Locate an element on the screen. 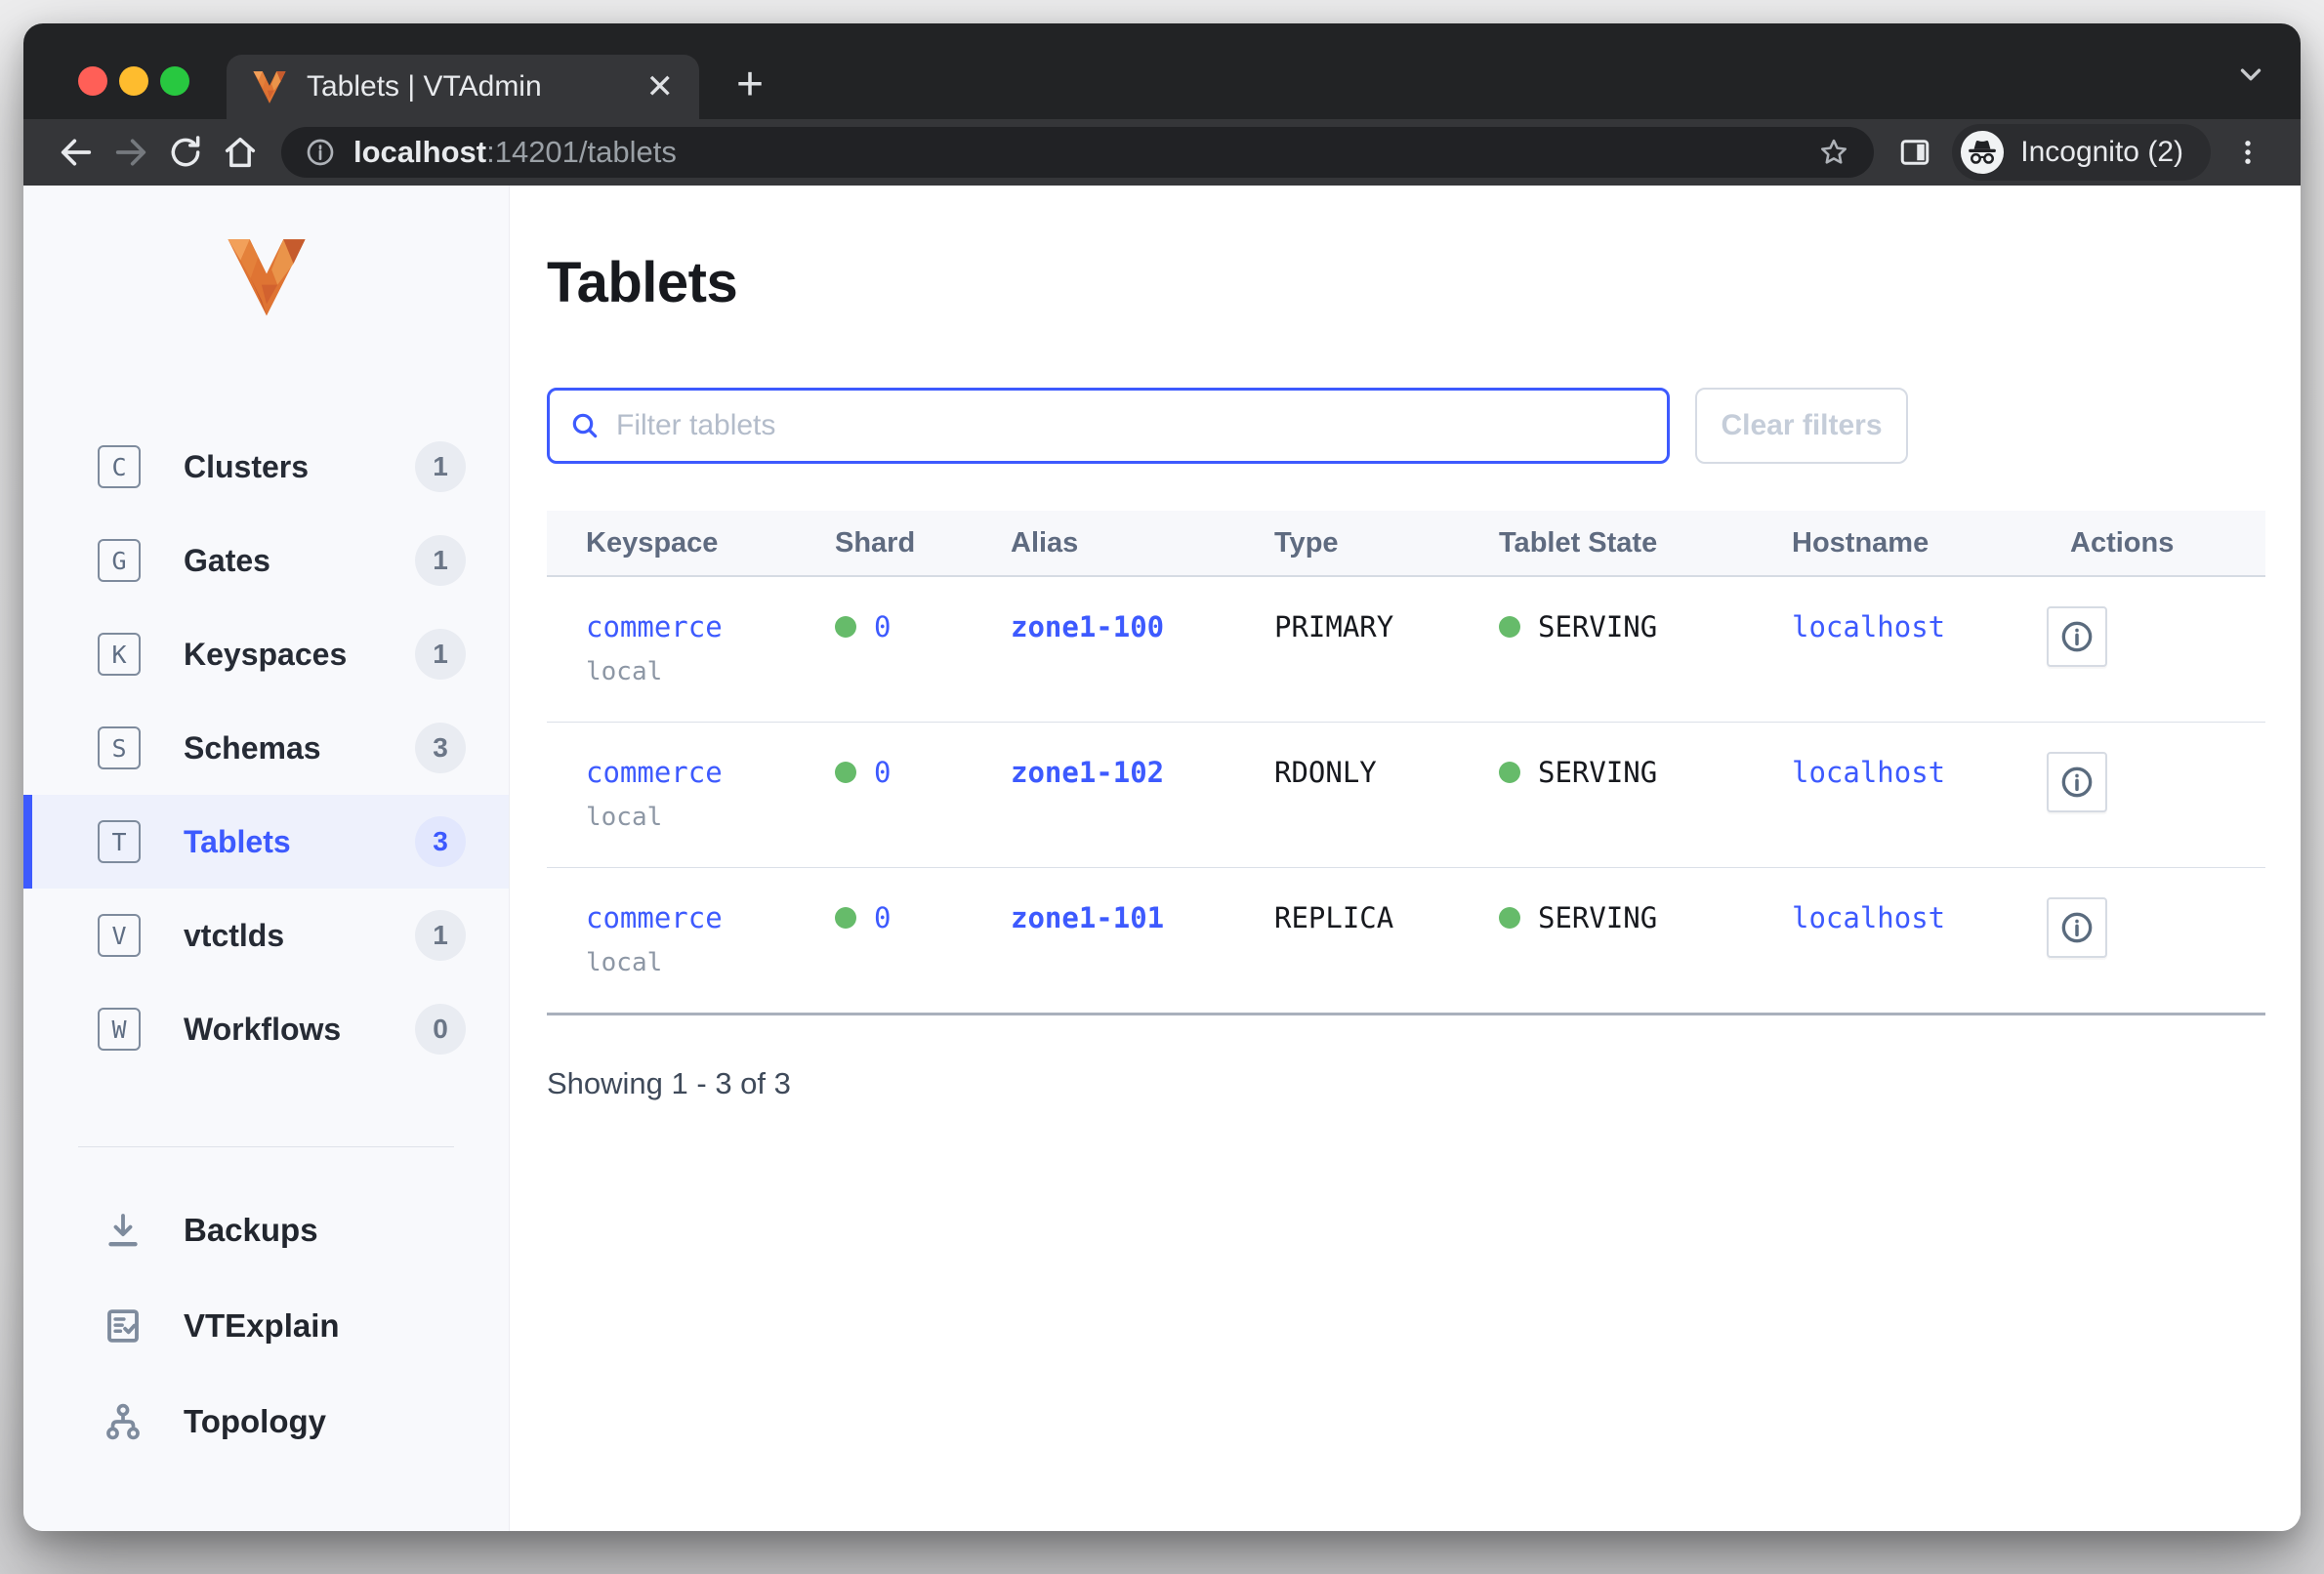 This screenshot has height=1574, width=2324. alias-link: zone1-101 is located at coordinates (1088, 918).